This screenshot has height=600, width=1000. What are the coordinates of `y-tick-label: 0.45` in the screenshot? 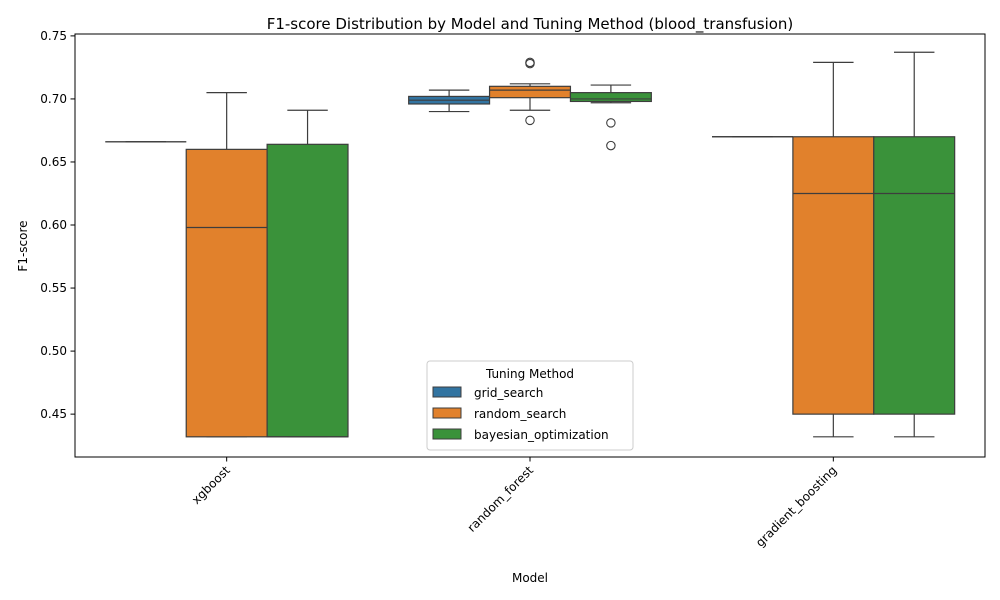 It's located at (53, 414).